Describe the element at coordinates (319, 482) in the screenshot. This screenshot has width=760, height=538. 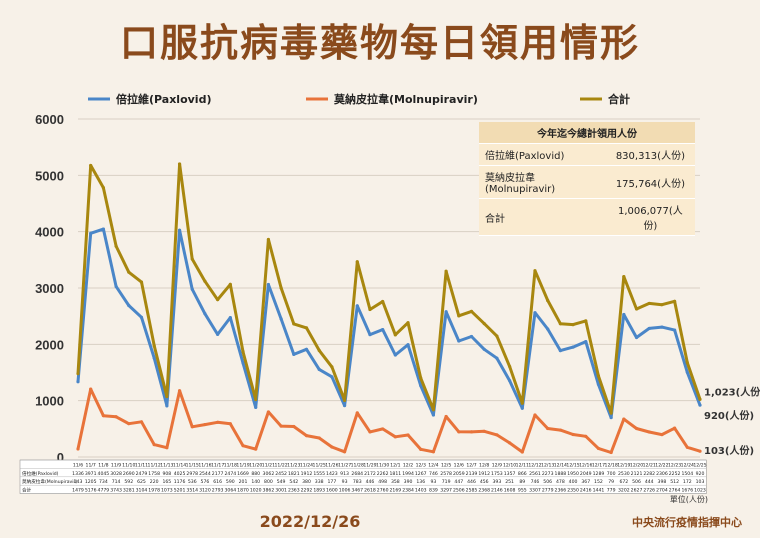
I see `table-value-cell: 338` at that location.